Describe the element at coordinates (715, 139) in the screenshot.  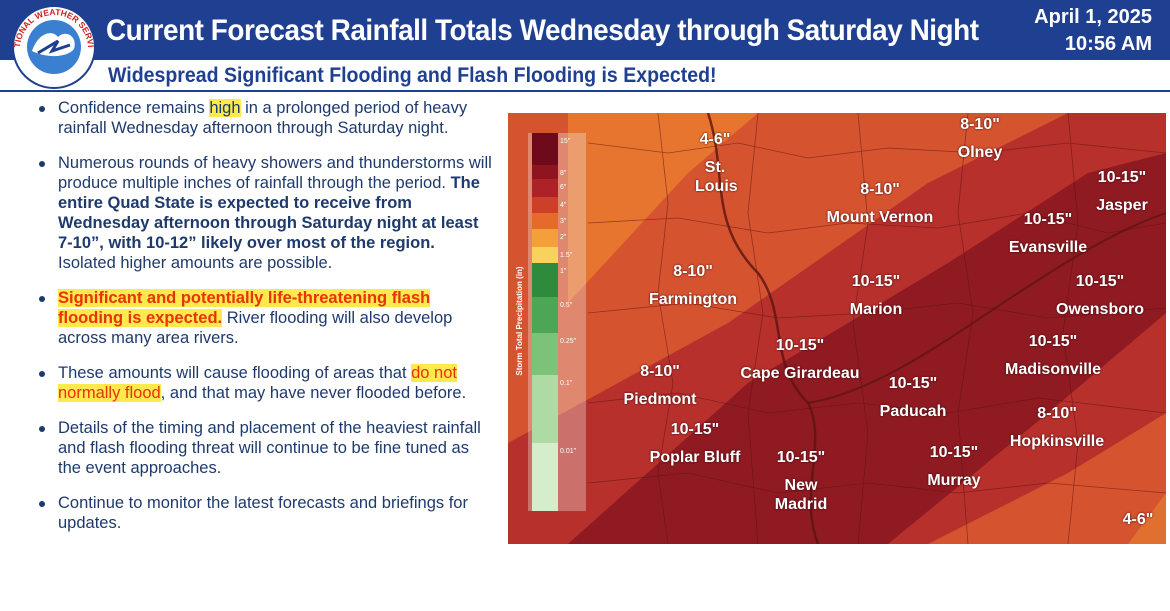
I see `rain-amount: 4-6"` at that location.